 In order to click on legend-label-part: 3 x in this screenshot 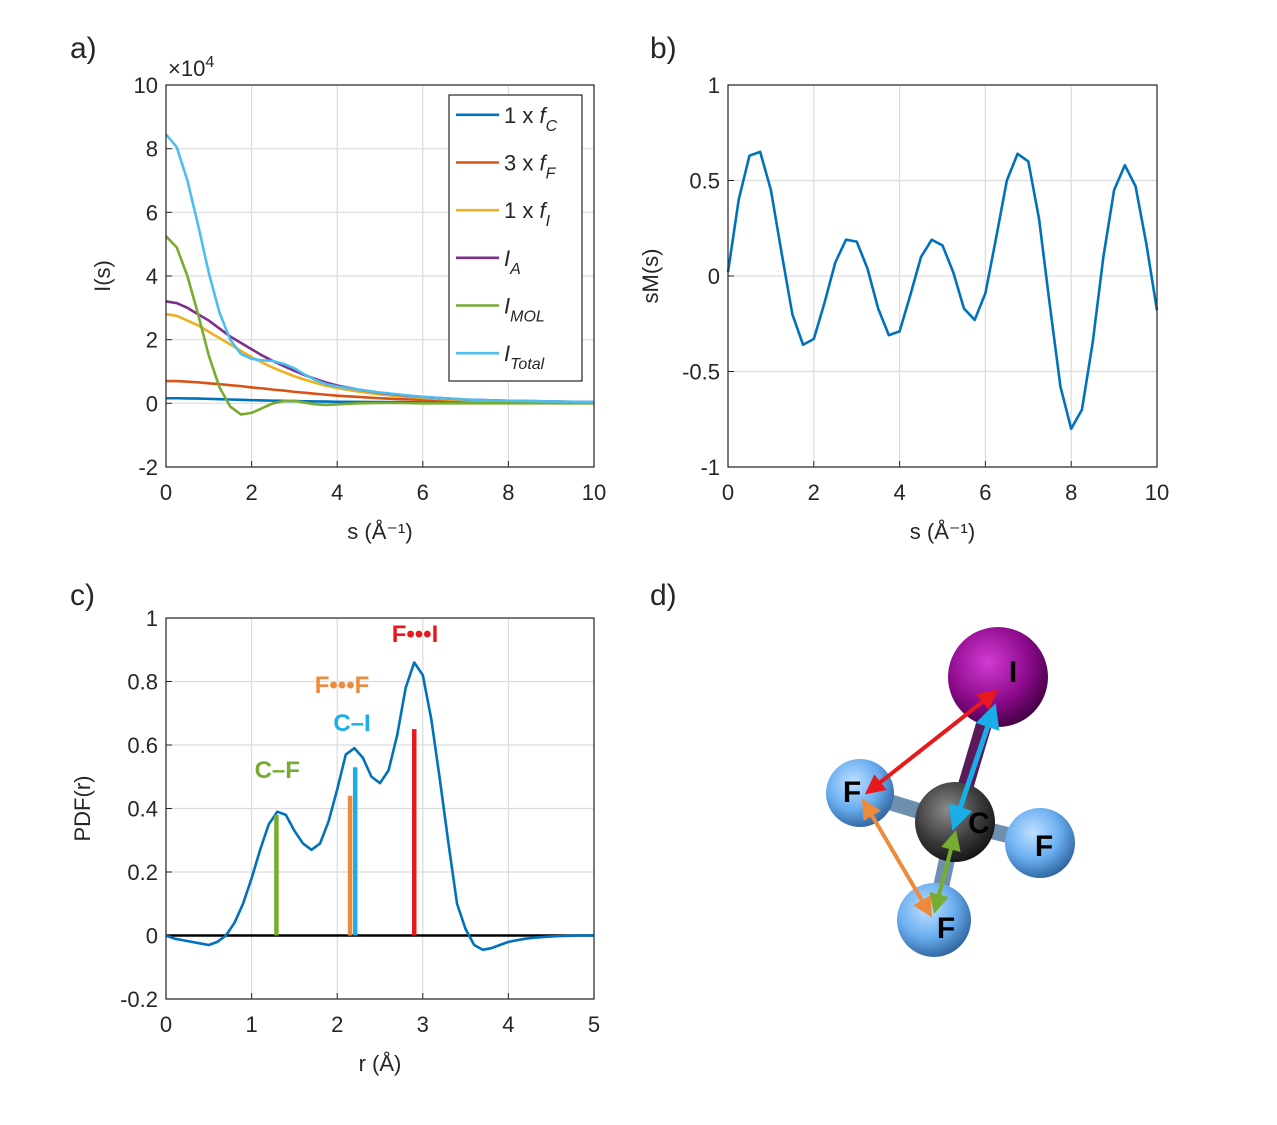, I will do `click(521, 163)`.